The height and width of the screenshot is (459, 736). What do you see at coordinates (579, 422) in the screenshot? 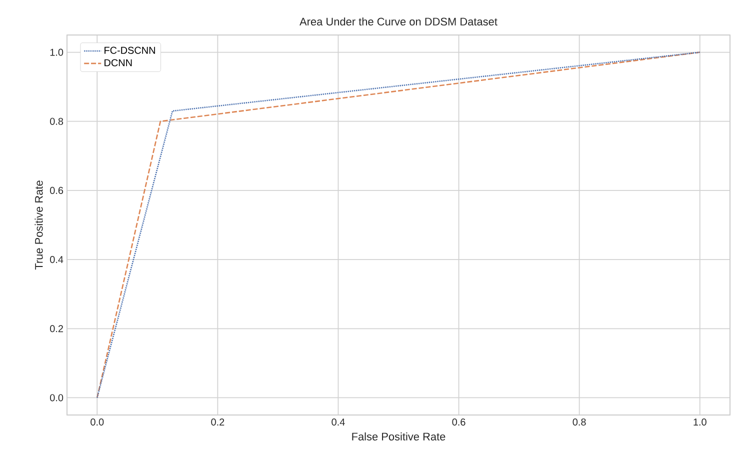
I see `x-tick-label: 0.8` at bounding box center [579, 422].